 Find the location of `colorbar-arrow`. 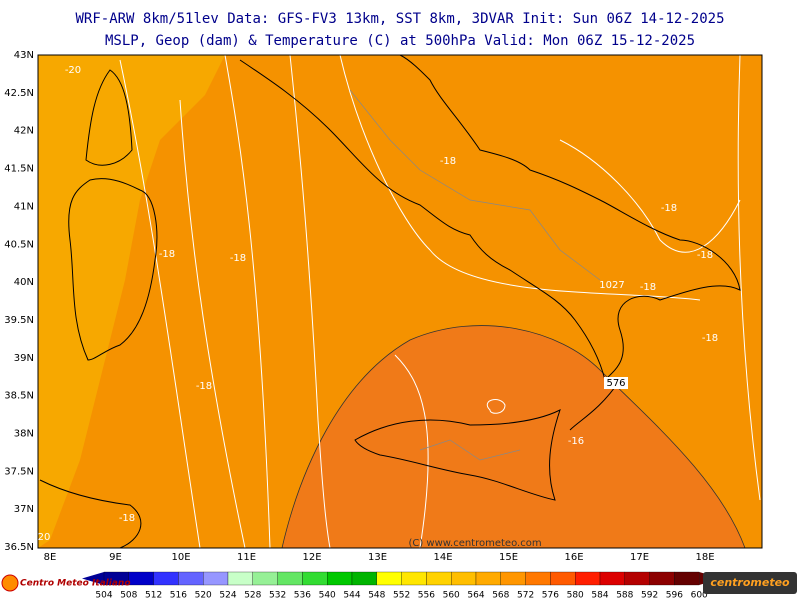

colorbar-arrow is located at coordinates (93, 578).